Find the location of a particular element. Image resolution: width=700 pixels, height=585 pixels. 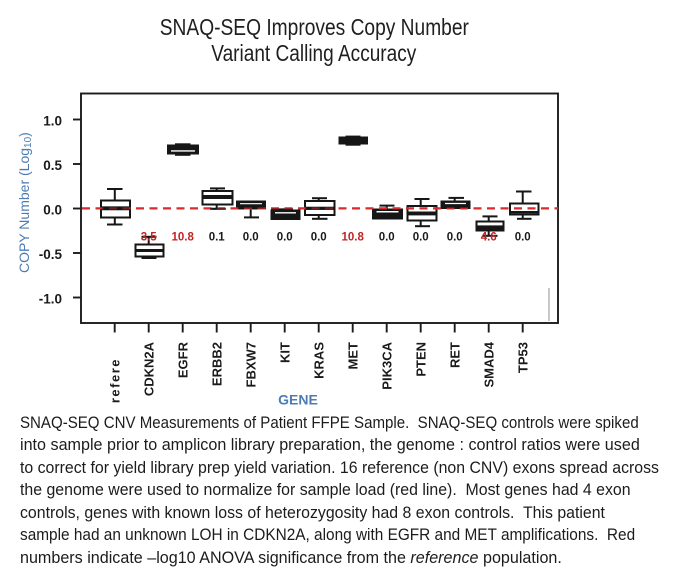

svg-text: CDKN2A is located at coordinates (149, 368).